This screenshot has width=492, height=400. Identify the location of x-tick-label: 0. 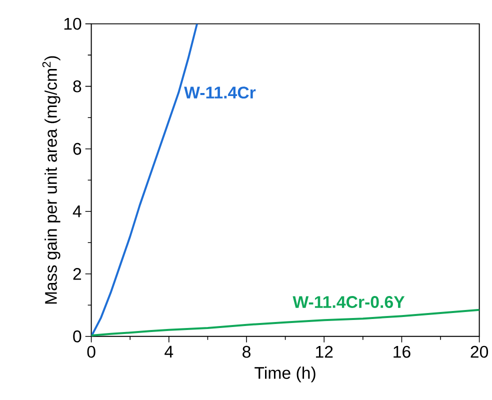
(91, 352).